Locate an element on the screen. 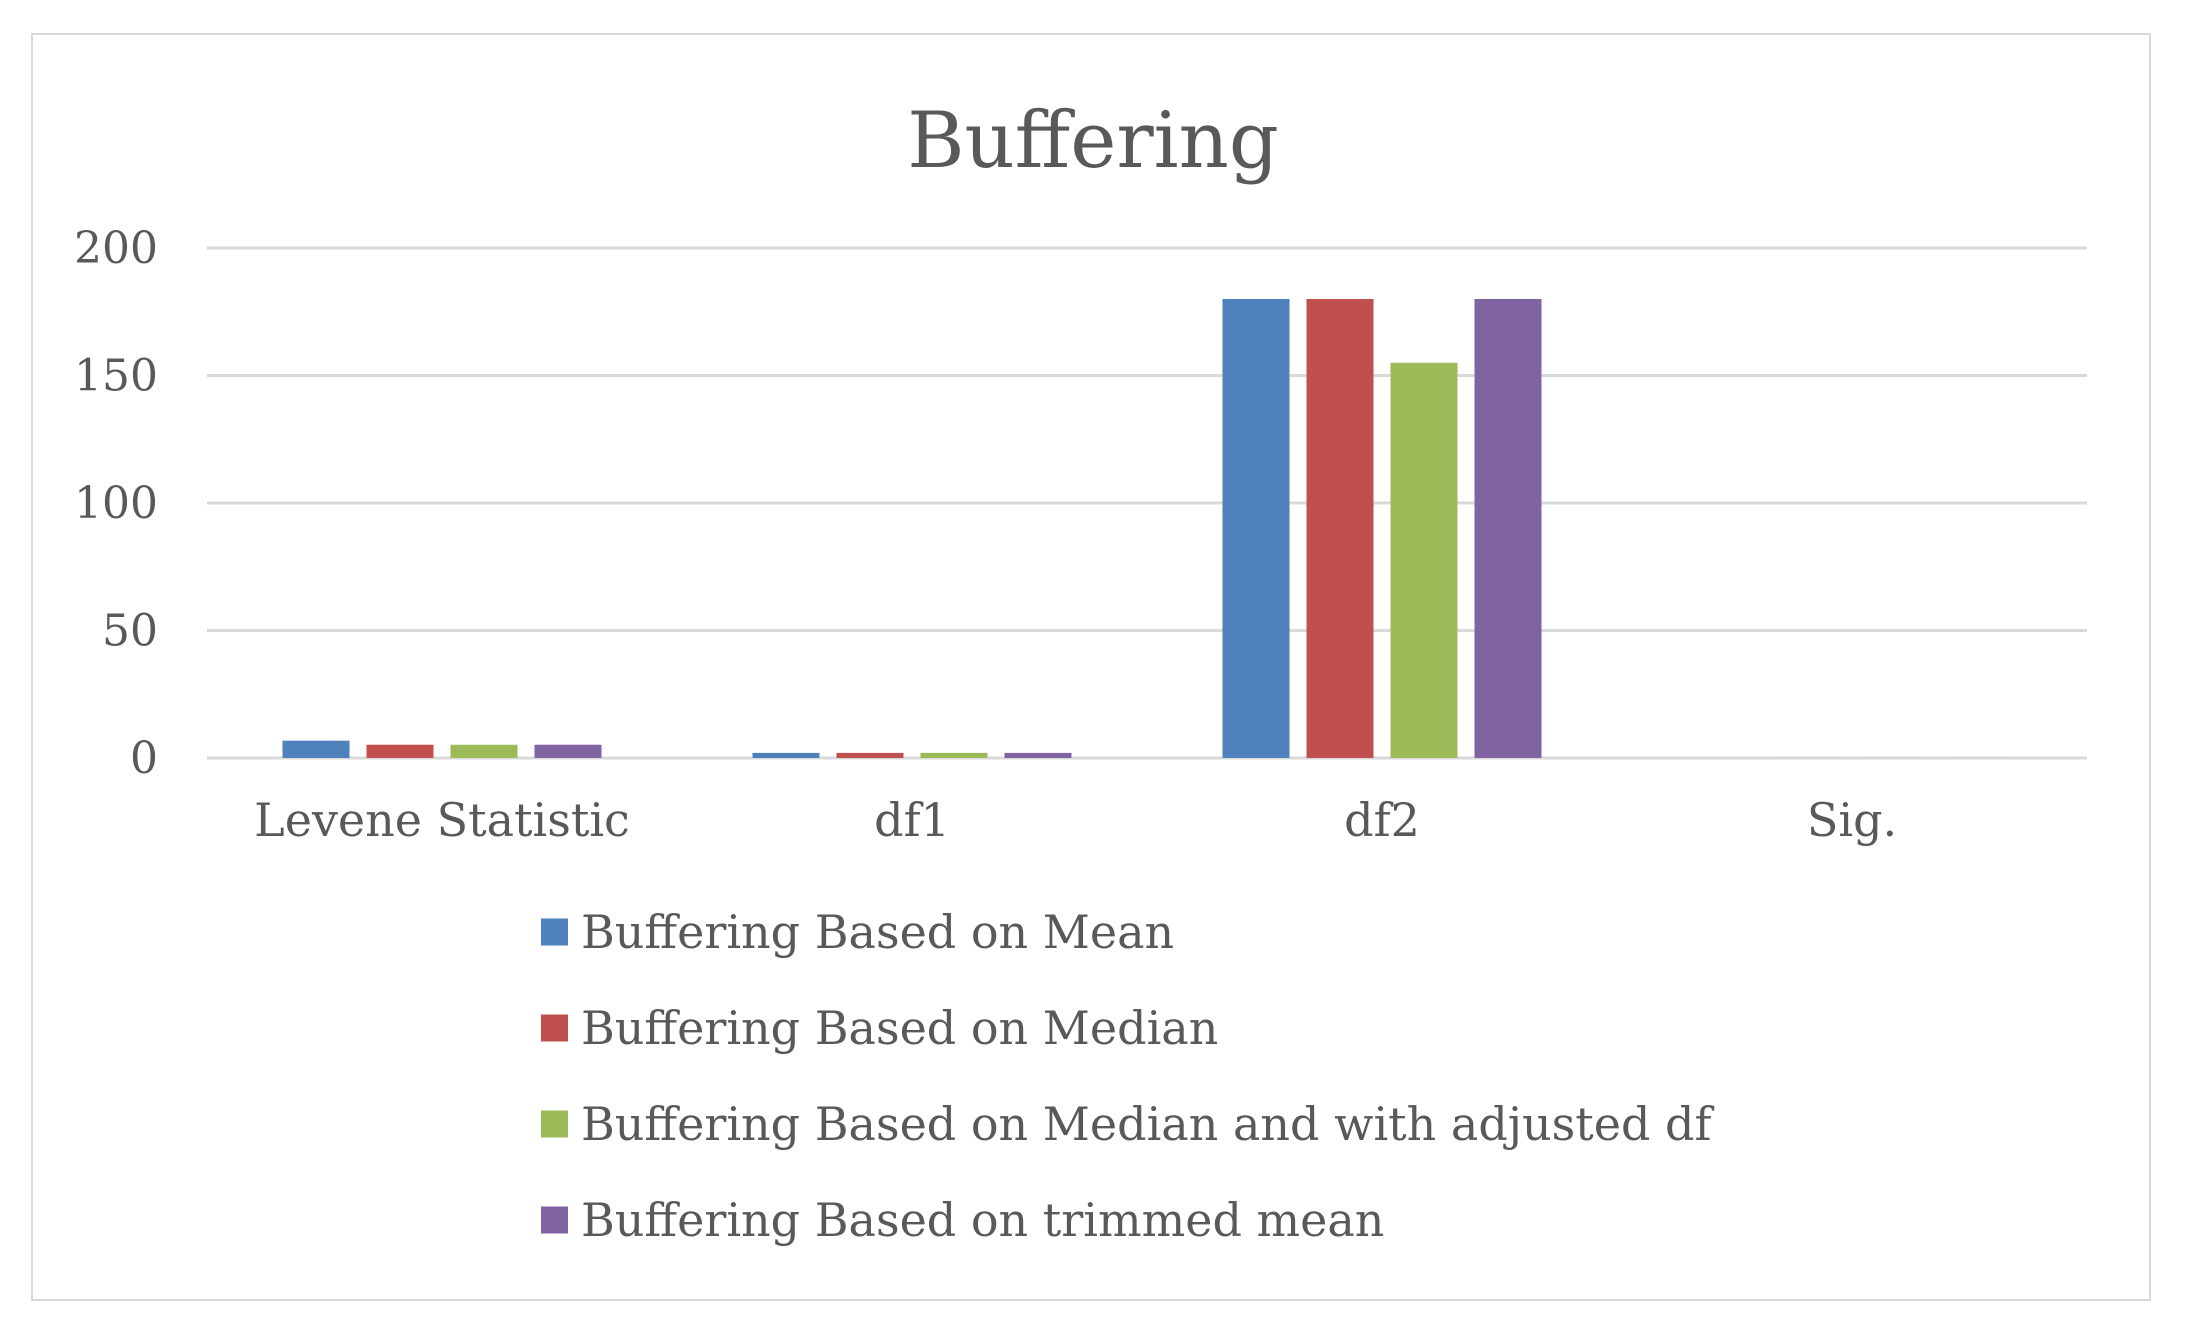 The image size is (2188, 1334). legend-item: Buffering Based on Median is located at coordinates (879, 1028).